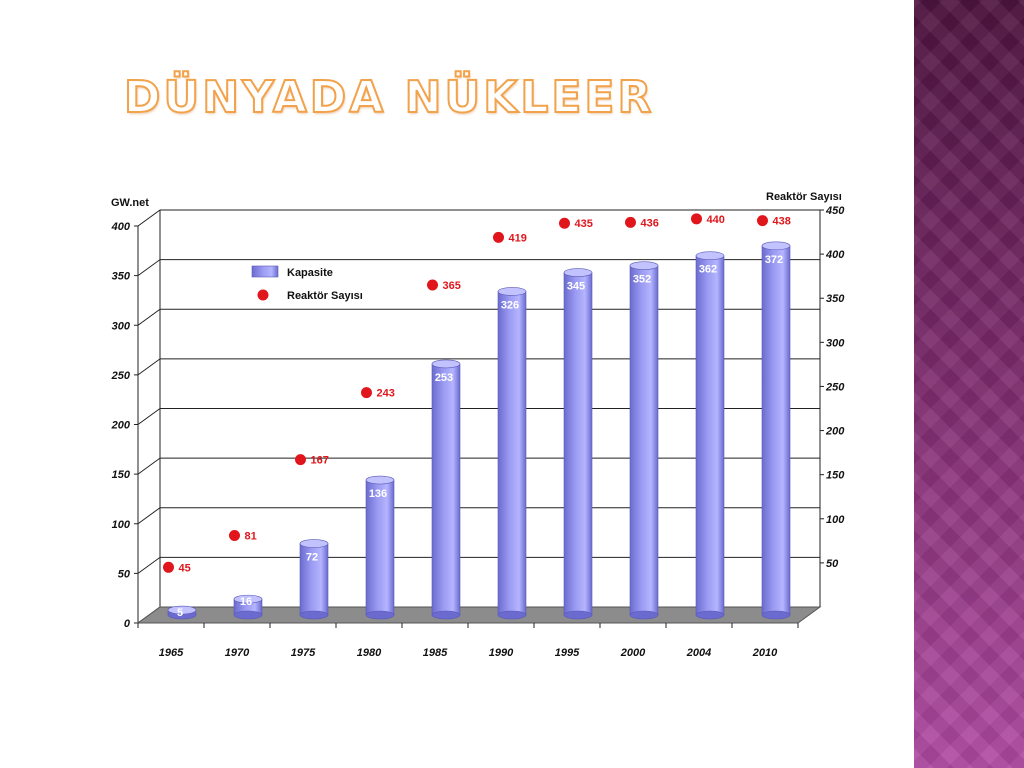  What do you see at coordinates (303, 653) in the screenshot?
I see `x-tick-label: 1975` at bounding box center [303, 653].